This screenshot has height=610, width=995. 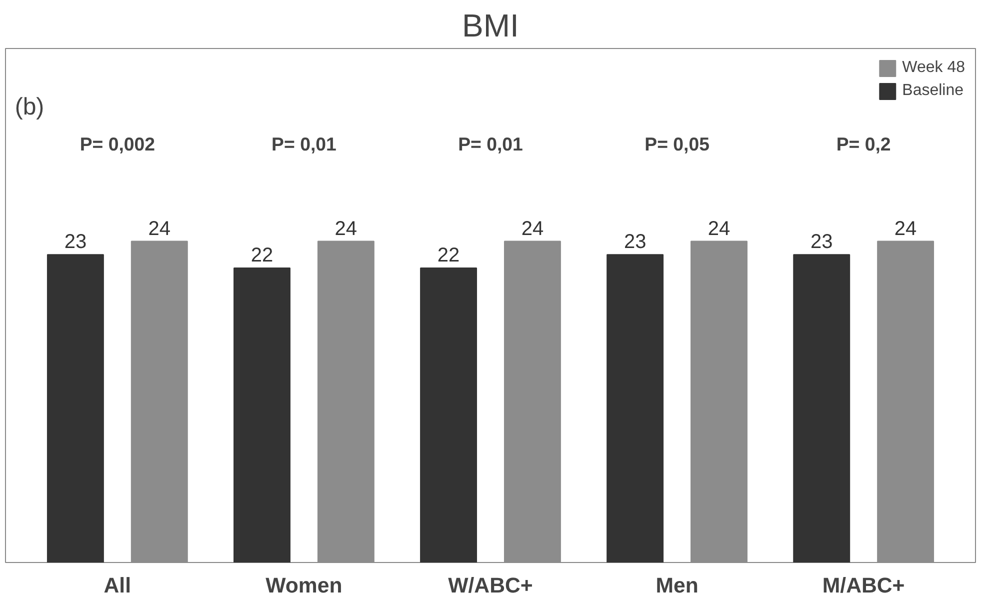 What do you see at coordinates (863, 586) in the screenshot?
I see `x-tick-label: M/ABC+` at bounding box center [863, 586].